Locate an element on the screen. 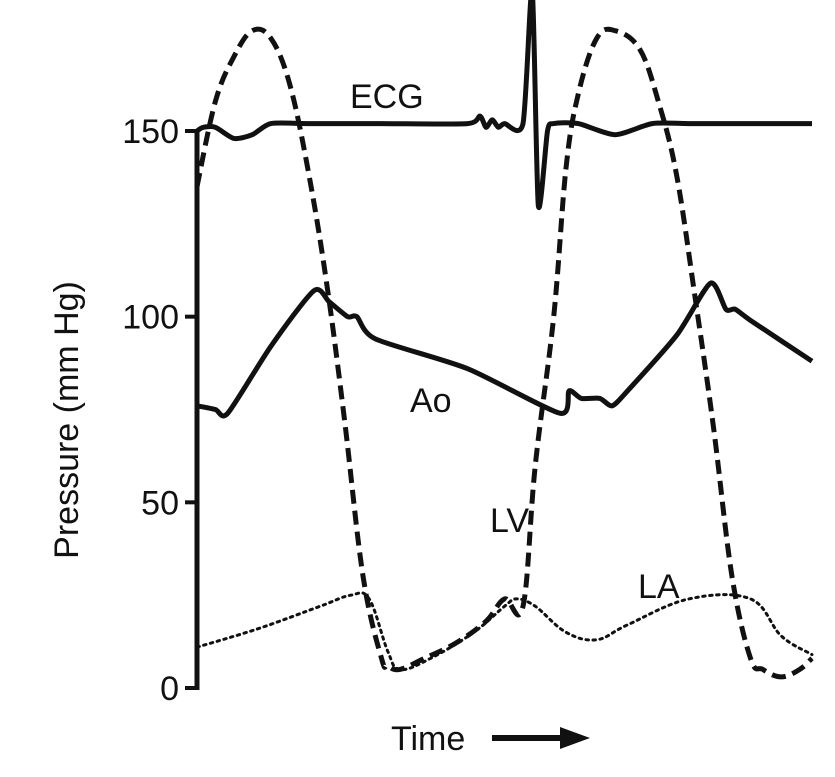  x-axis-title: Time is located at coordinates (428, 739).